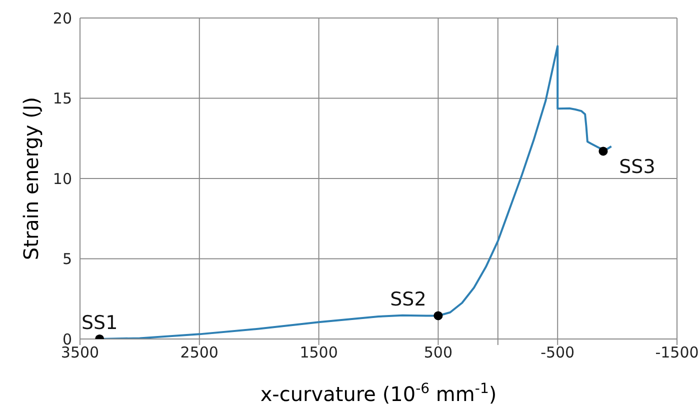  I want to click on x-tick-label: 1500, so click(319, 353).